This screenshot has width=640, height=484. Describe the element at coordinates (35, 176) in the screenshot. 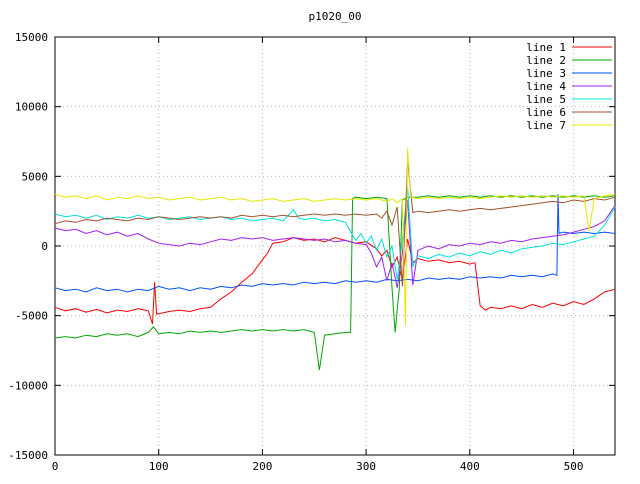

I see `y-tick-label: 5000` at that location.